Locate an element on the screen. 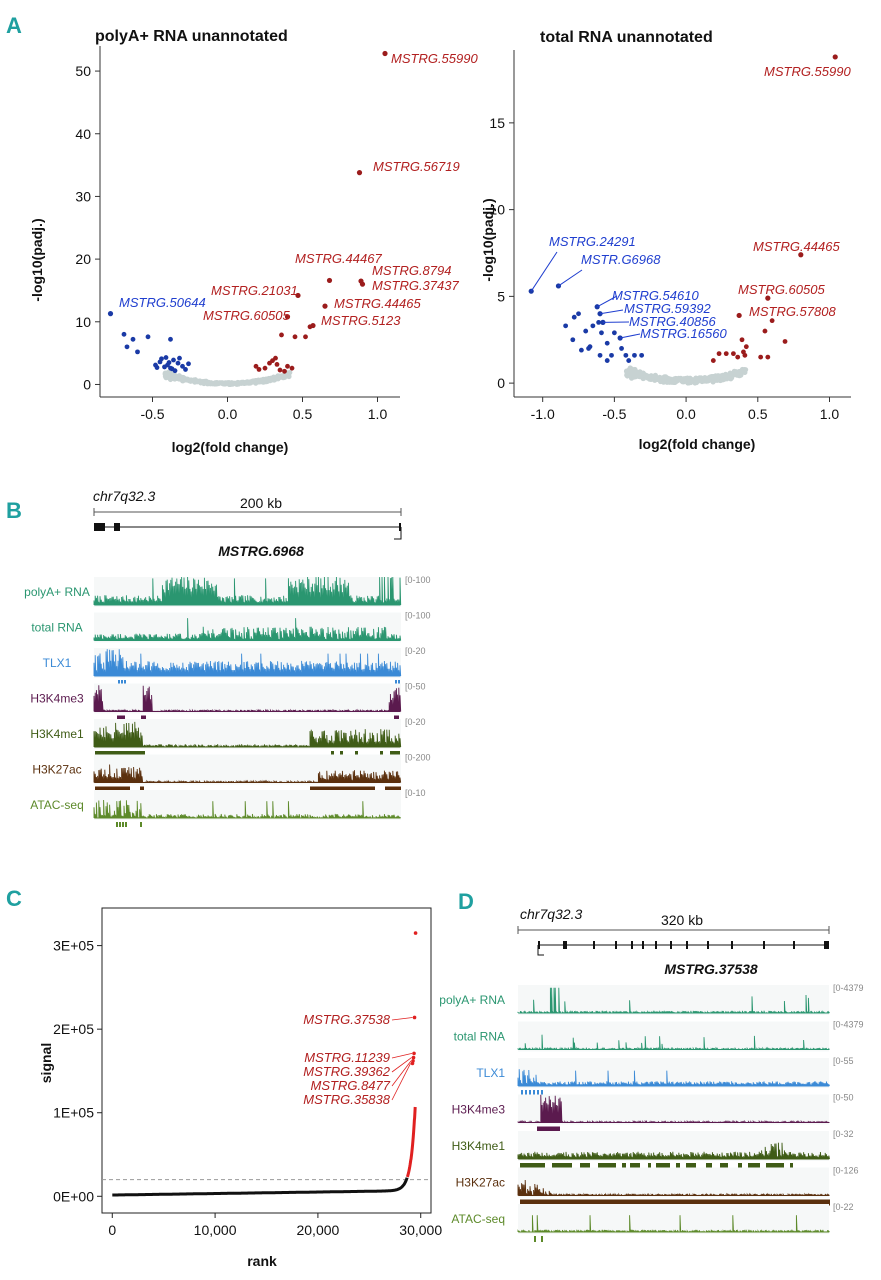 The height and width of the screenshot is (1280, 881). track-range: [0-100 is located at coordinates (418, 616).